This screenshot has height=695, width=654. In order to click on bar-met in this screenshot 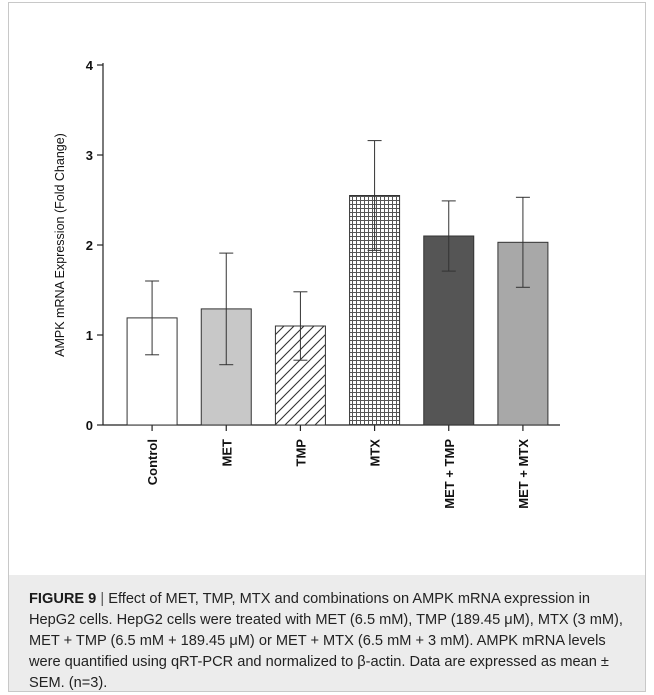, I will do `click(226, 367)`.